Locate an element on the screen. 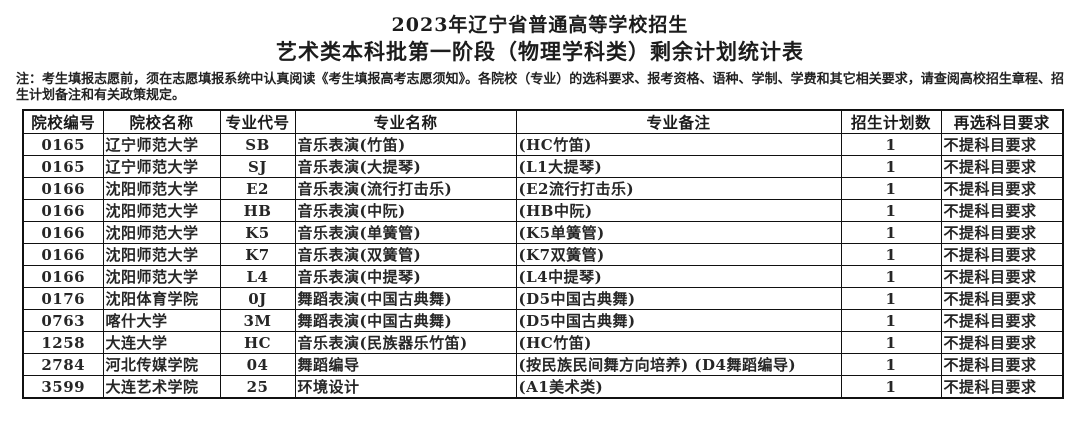 The width and height of the screenshot is (1080, 426). table-row: 0165 辽宁师范大学 SJ 音乐表演(大提琴) (L1大提琴) 1 不提科目要求 is located at coordinates (543, 166).